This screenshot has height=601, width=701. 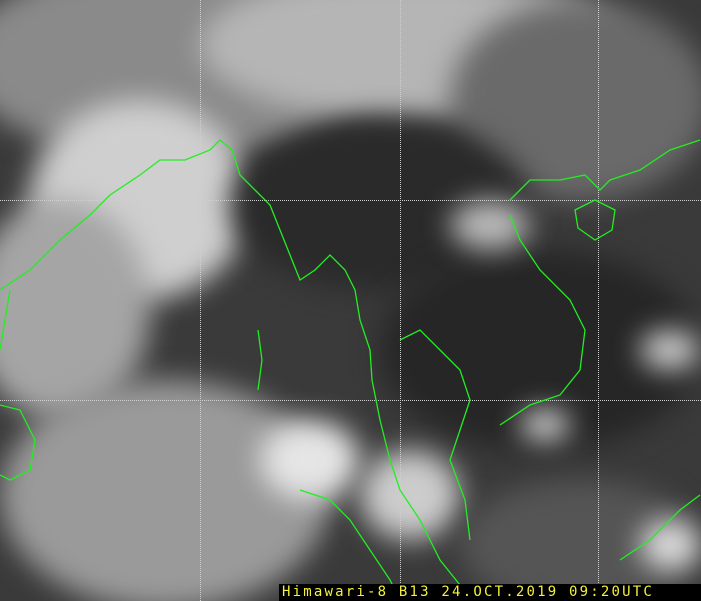 I want to click on coastline-andaman, so click(x=260, y=360).